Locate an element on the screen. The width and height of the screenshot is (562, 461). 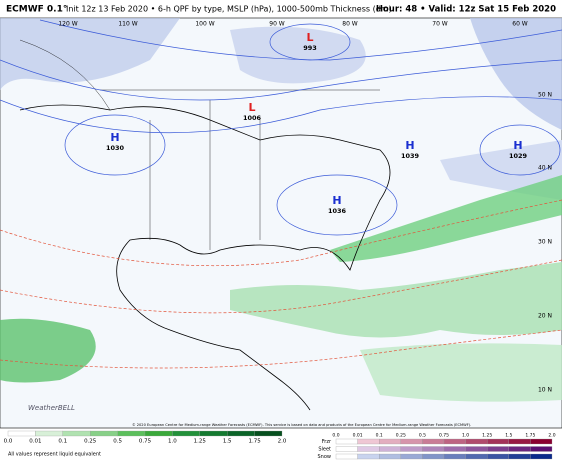
rain-tick-label: 1.75 is located at coordinates (254, 442).